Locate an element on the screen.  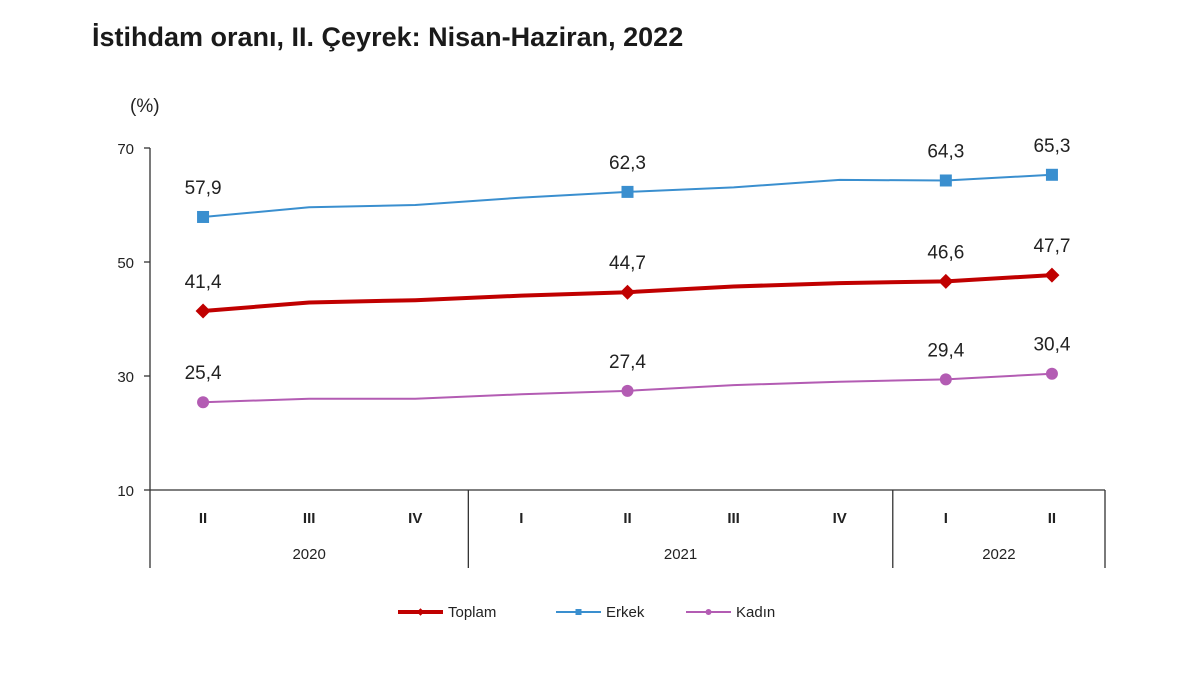
data-label: 25,4 is located at coordinates (203, 373).